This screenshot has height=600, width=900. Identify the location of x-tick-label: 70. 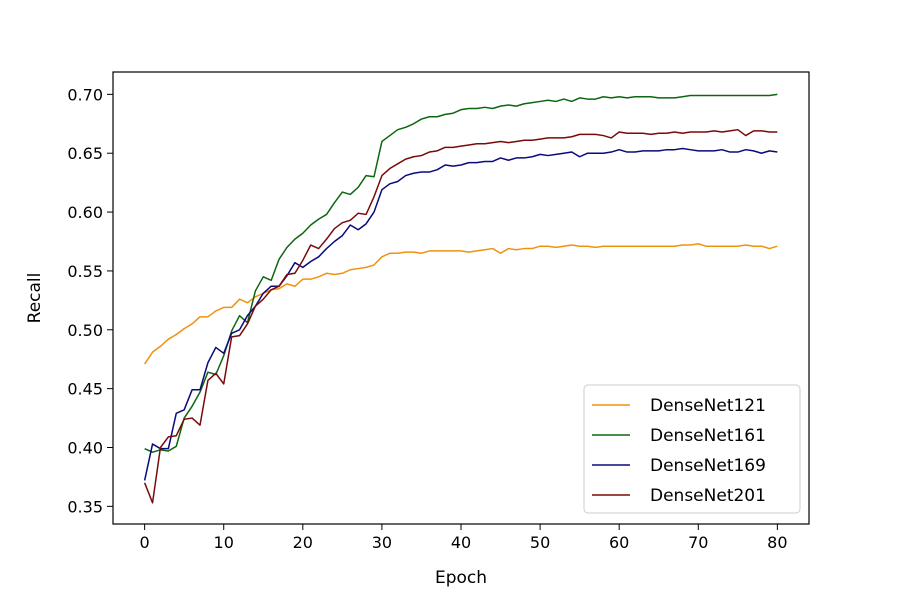
(698, 542).